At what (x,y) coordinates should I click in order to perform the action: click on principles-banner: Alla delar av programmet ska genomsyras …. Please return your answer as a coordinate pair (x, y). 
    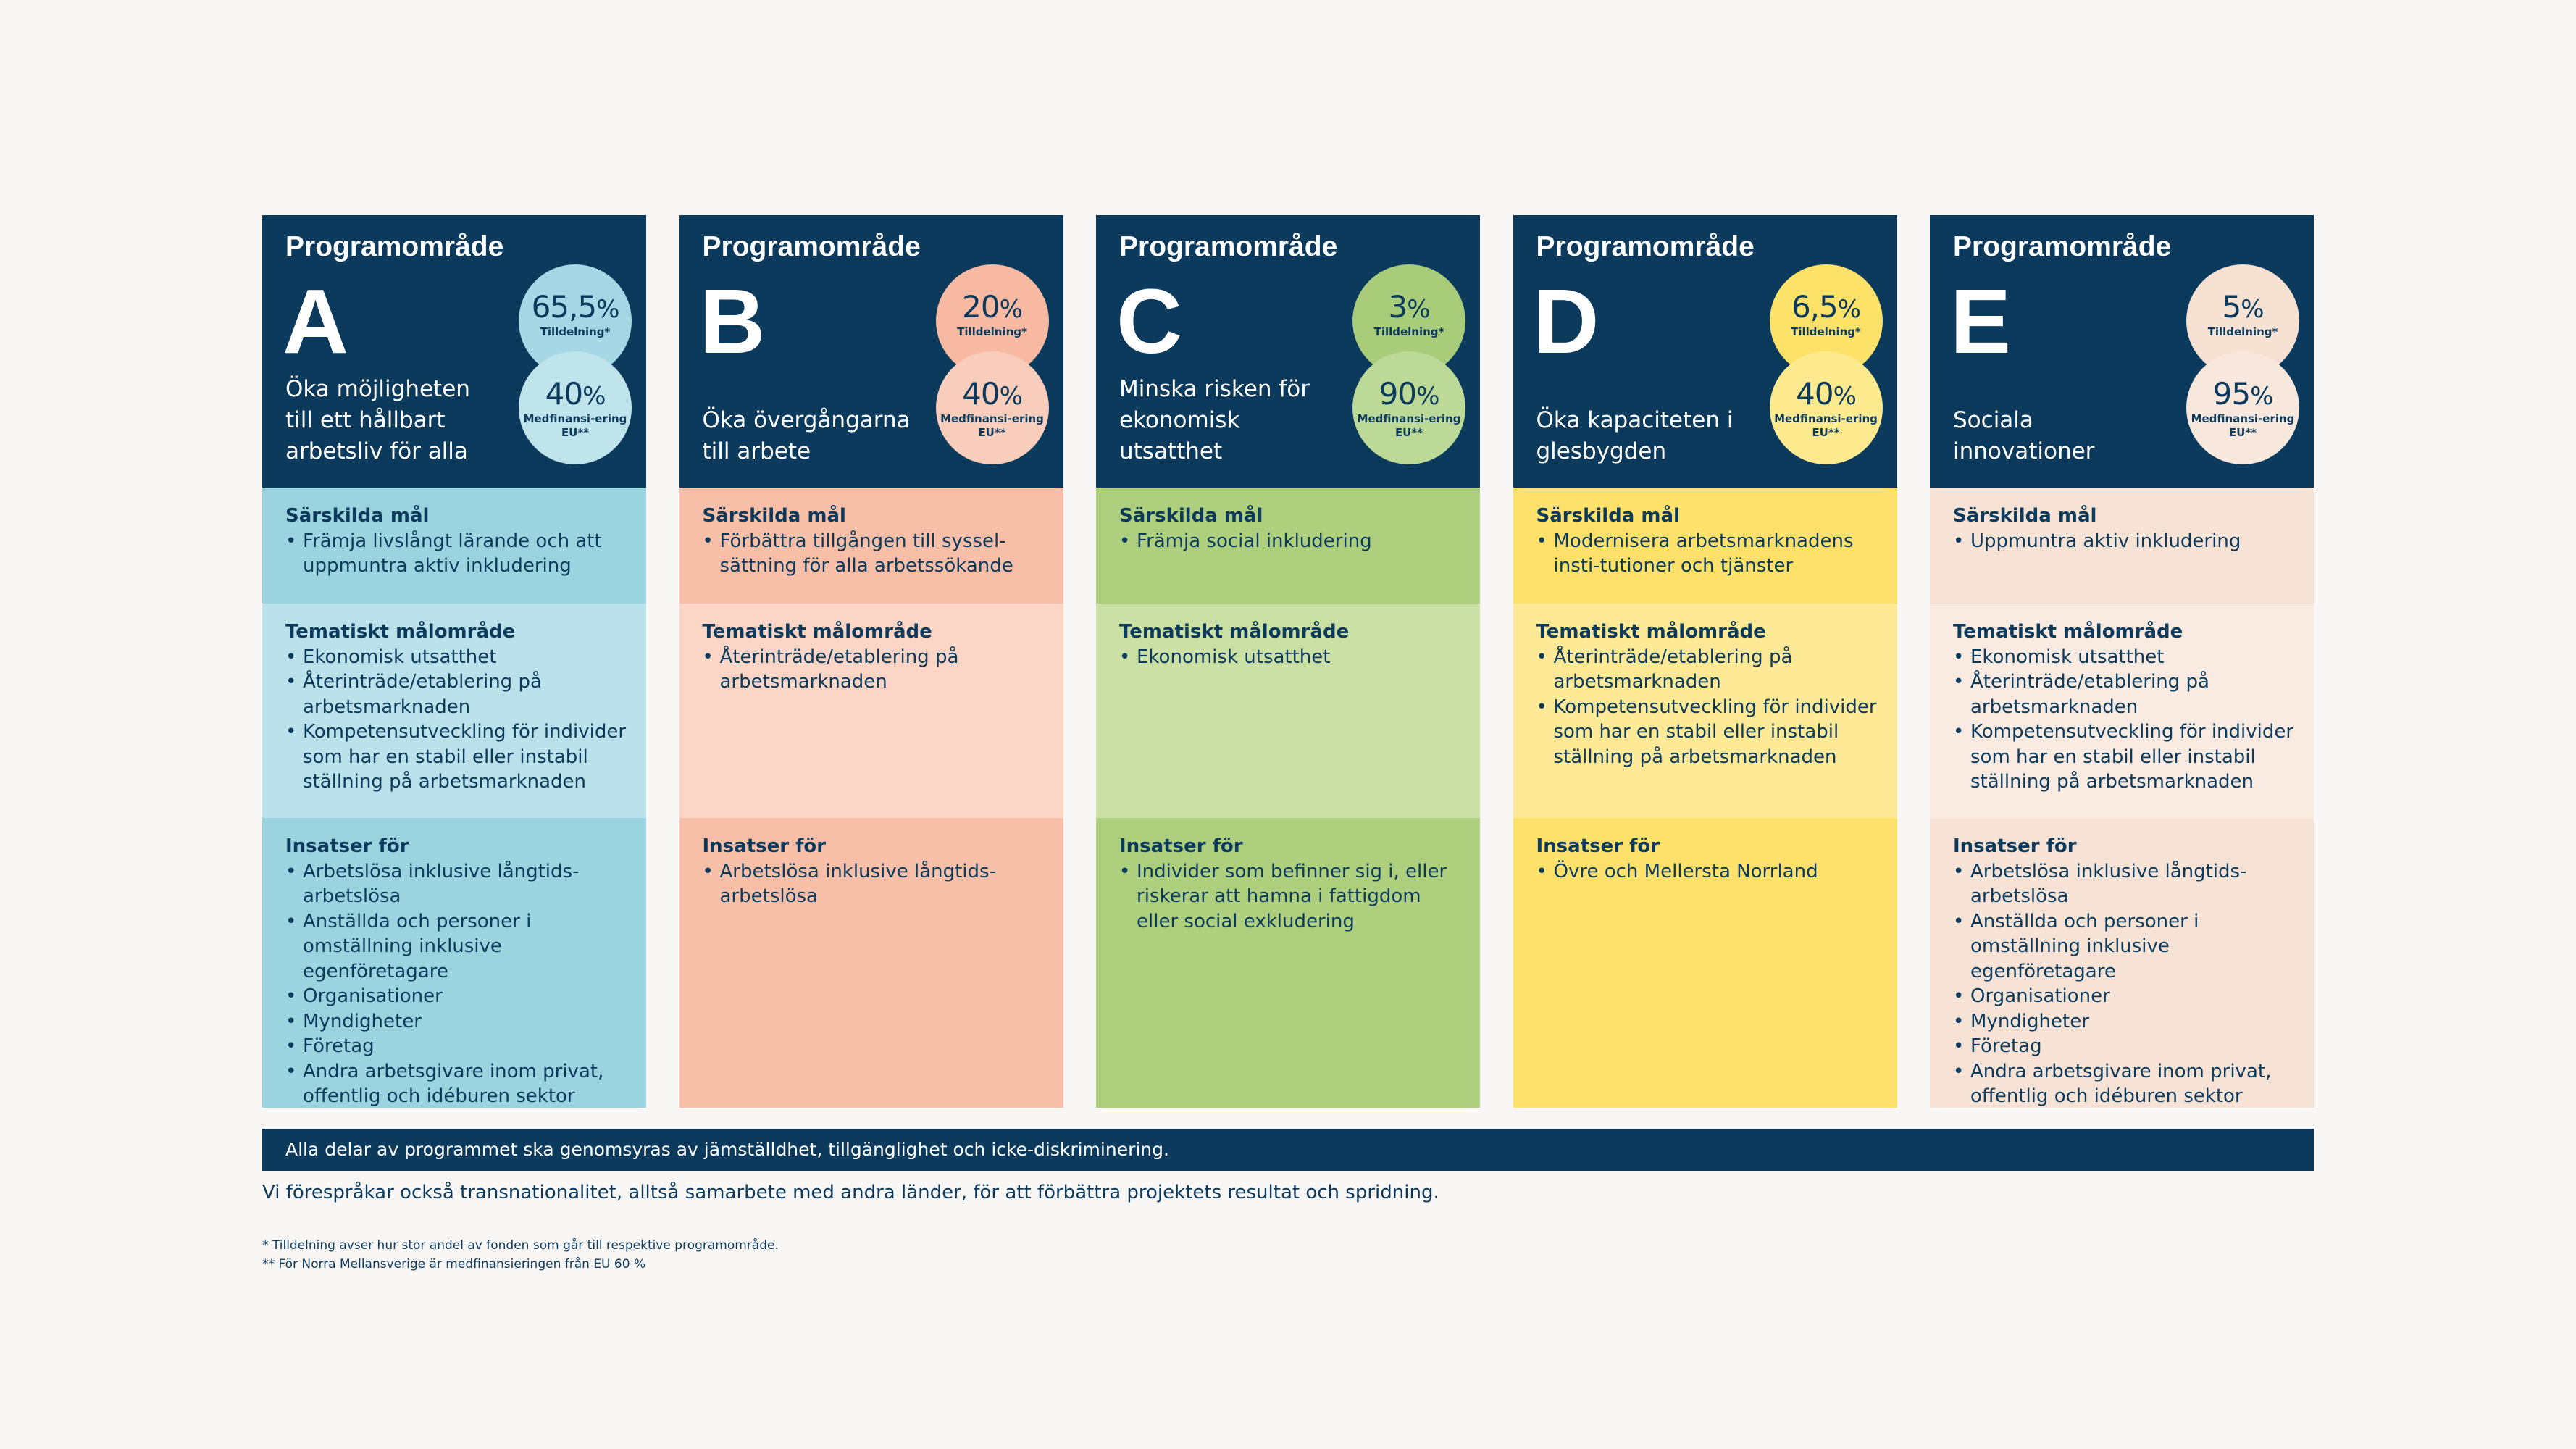
    Looking at the image, I should click on (1288, 1150).